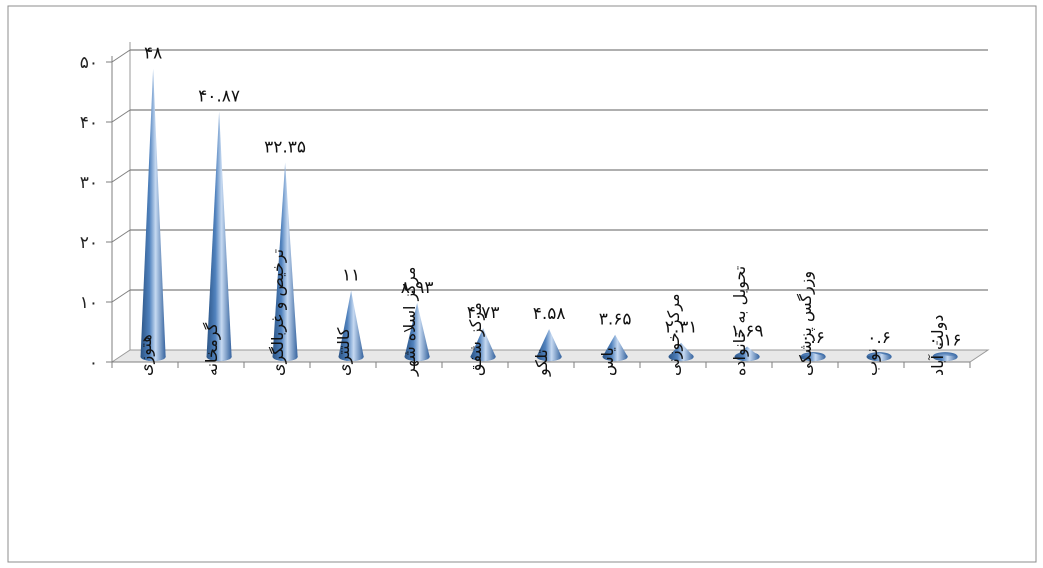 The width and height of the screenshot is (1043, 568). What do you see at coordinates (219, 96) in the screenshot?
I see `value-label: ۴۰.۸۷` at bounding box center [219, 96].